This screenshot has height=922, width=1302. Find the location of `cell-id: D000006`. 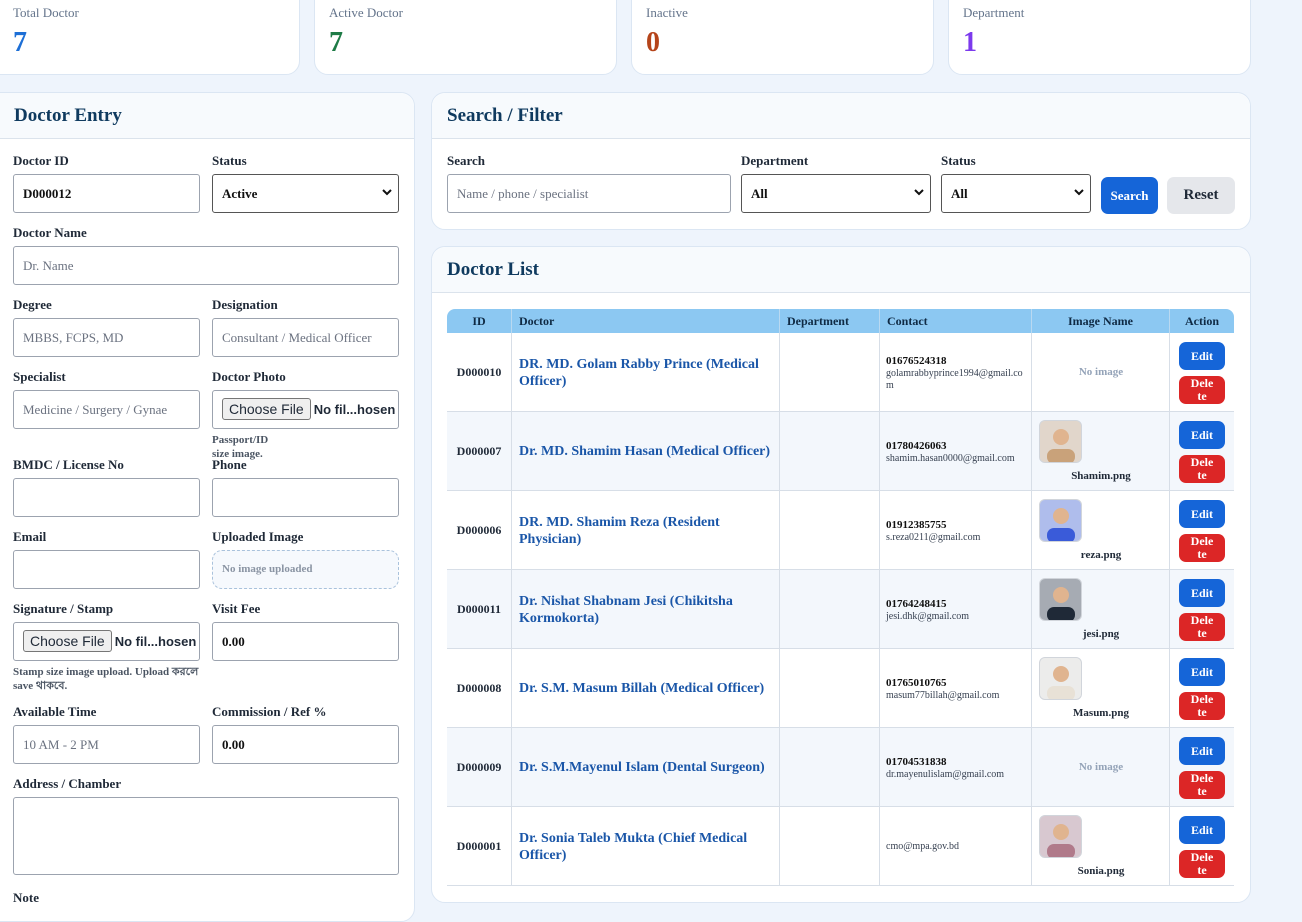

cell-id: D000006 is located at coordinates (479, 530).